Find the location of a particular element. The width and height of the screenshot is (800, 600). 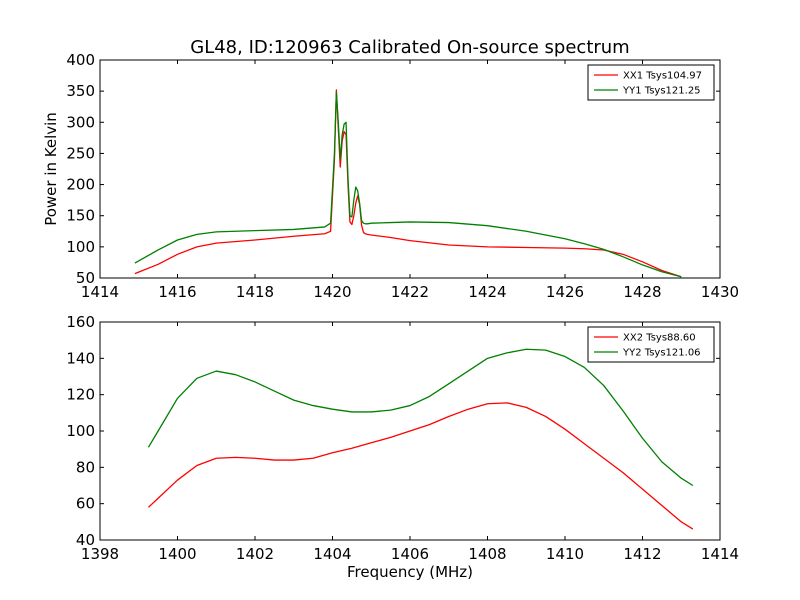

x-tick-label: 1428 is located at coordinates (642, 292).